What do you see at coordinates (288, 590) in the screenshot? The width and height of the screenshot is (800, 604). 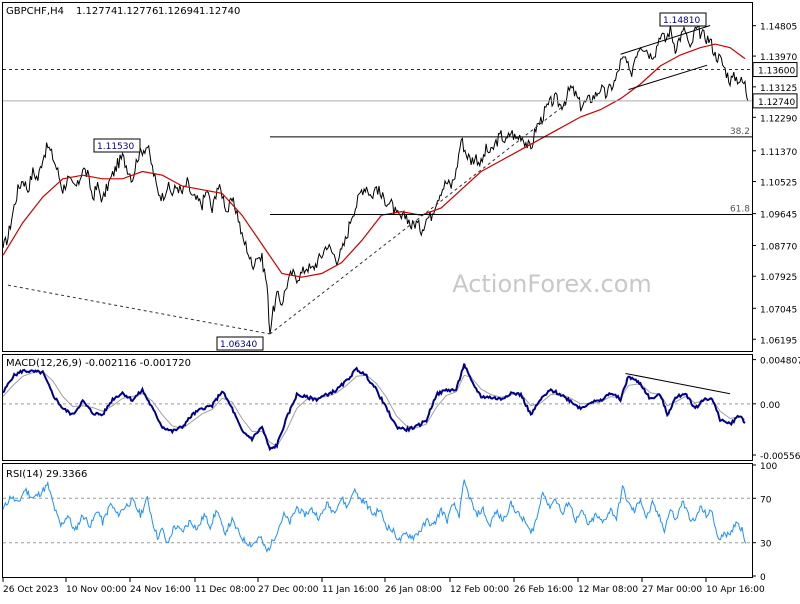 I see `x-tick-label: 27 Dec 00:00` at bounding box center [288, 590].